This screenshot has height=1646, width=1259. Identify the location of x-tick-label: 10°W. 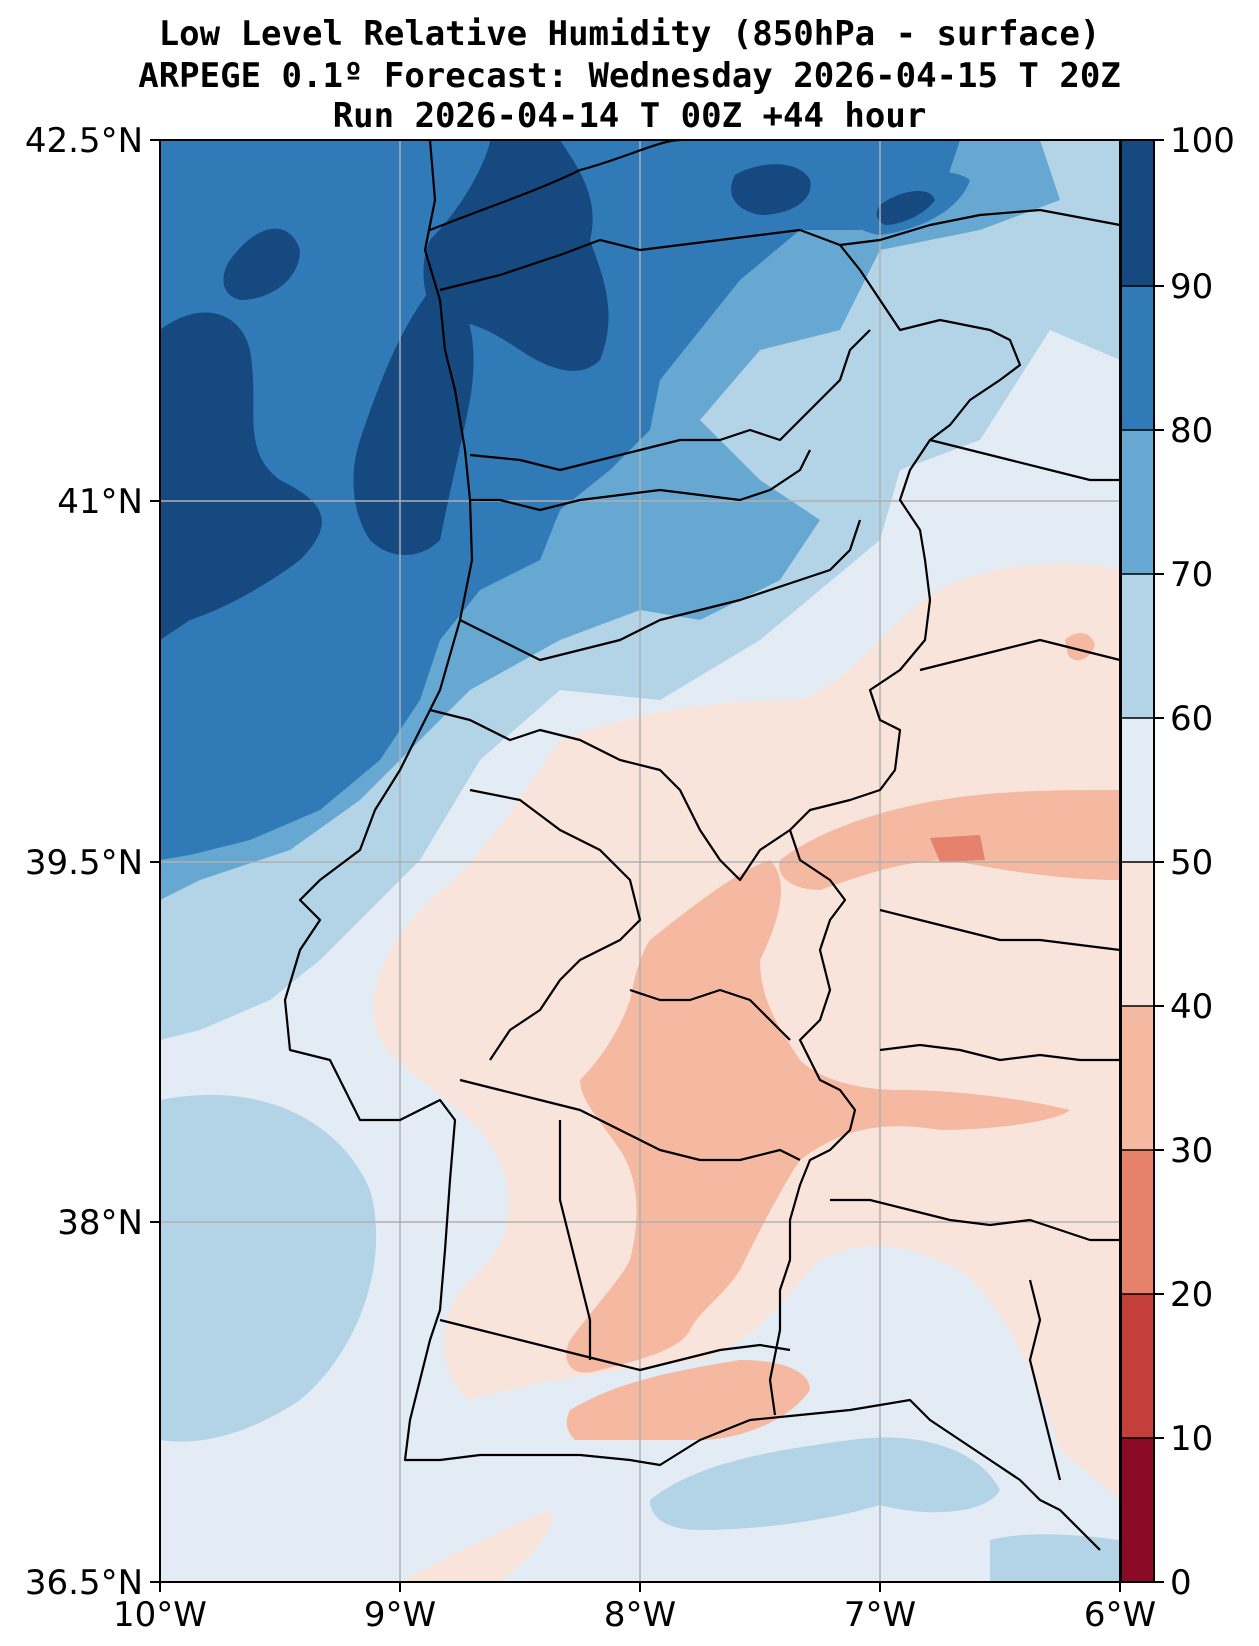
(160, 1615).